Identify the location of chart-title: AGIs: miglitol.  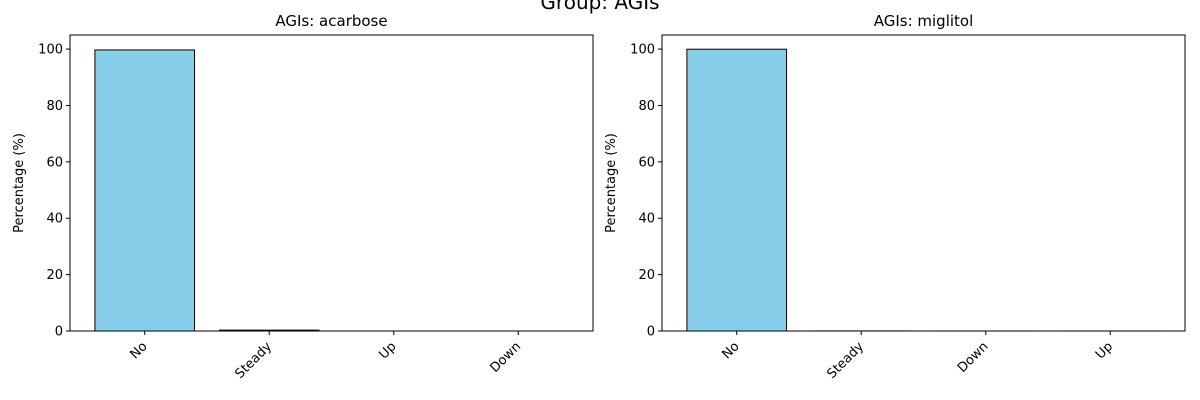
(924, 21).